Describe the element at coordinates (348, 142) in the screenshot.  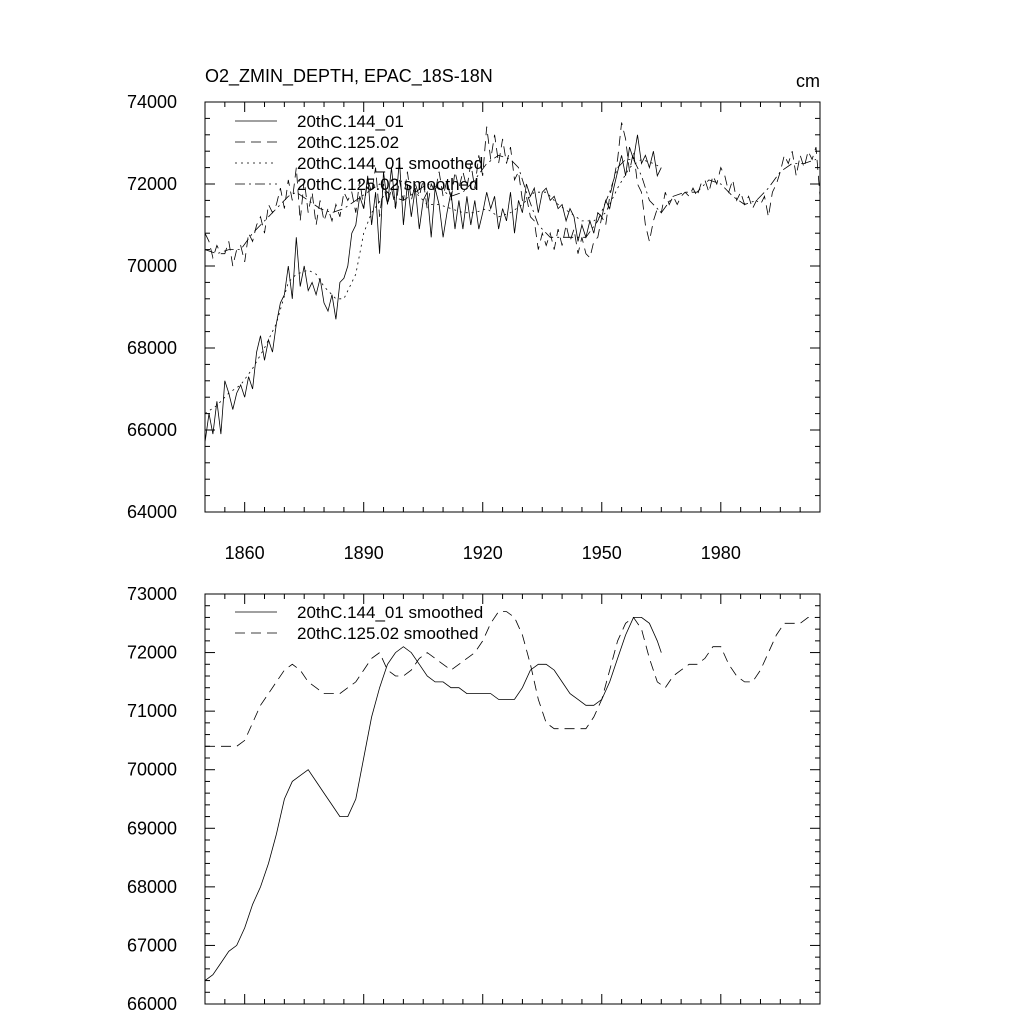
I see `legend-label: 20thC.125.02` at that location.